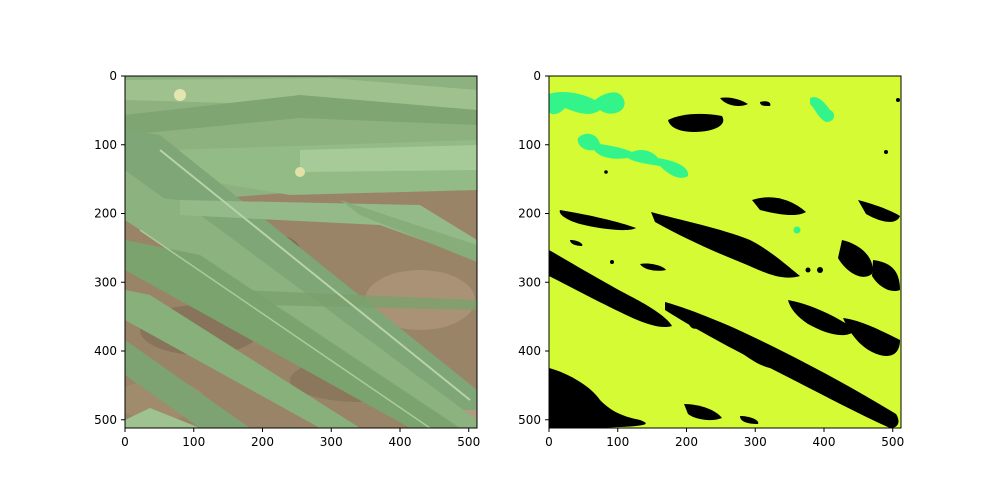  Describe the element at coordinates (331, 442) in the screenshot. I see `photo-x-tick-label: 300` at that location.